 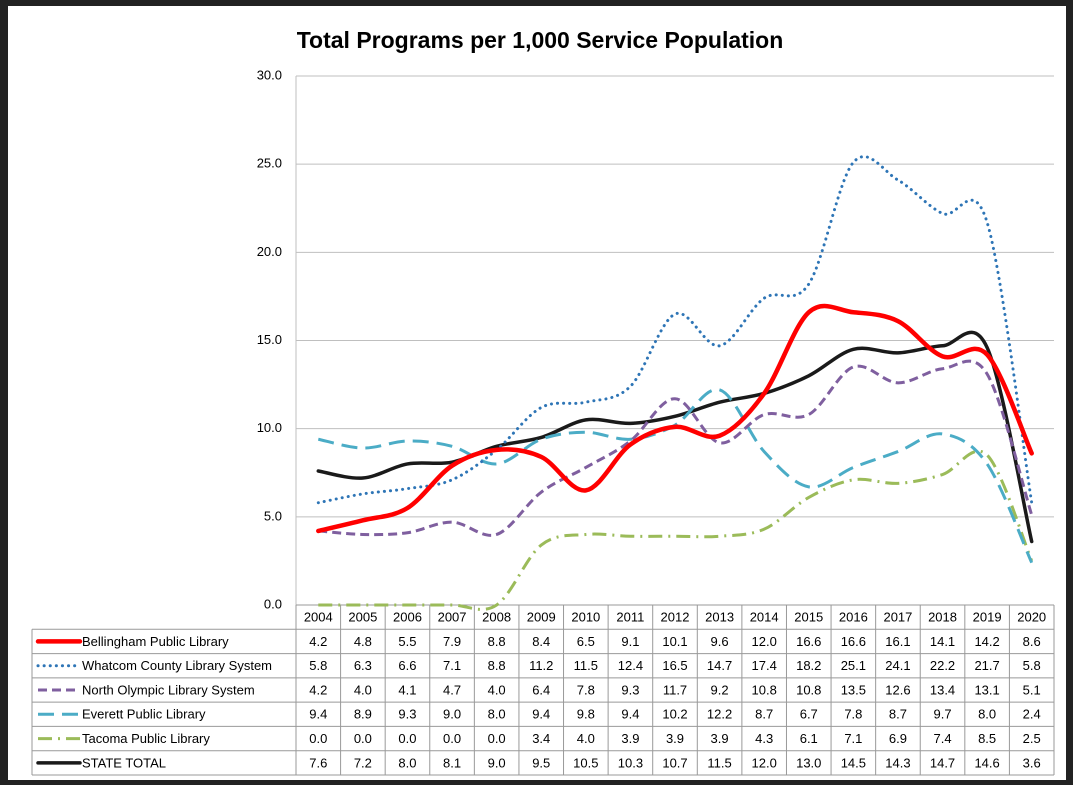 What do you see at coordinates (273, 603) in the screenshot?
I see `y-tick-label: 0.0` at bounding box center [273, 603].